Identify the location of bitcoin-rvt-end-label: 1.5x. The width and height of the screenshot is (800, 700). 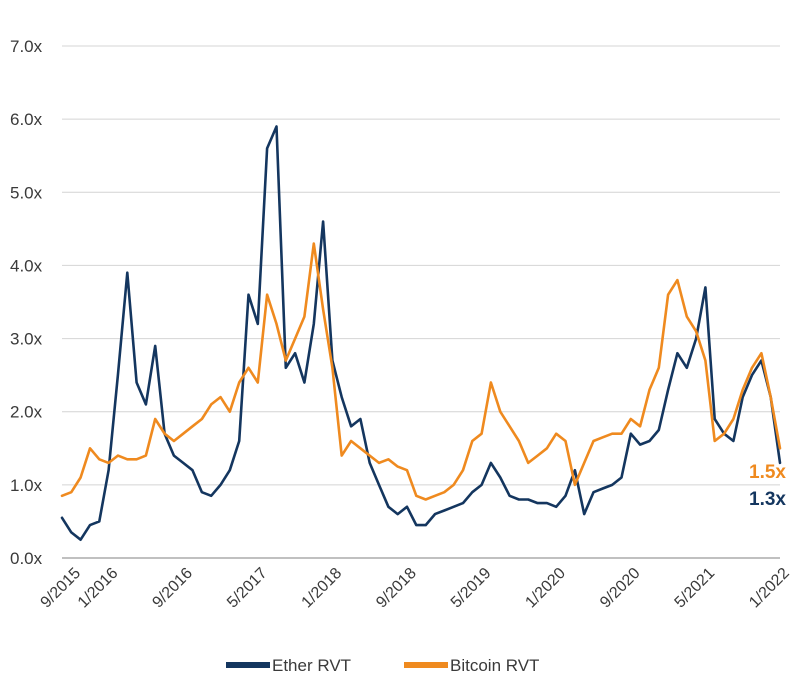
(767, 472).